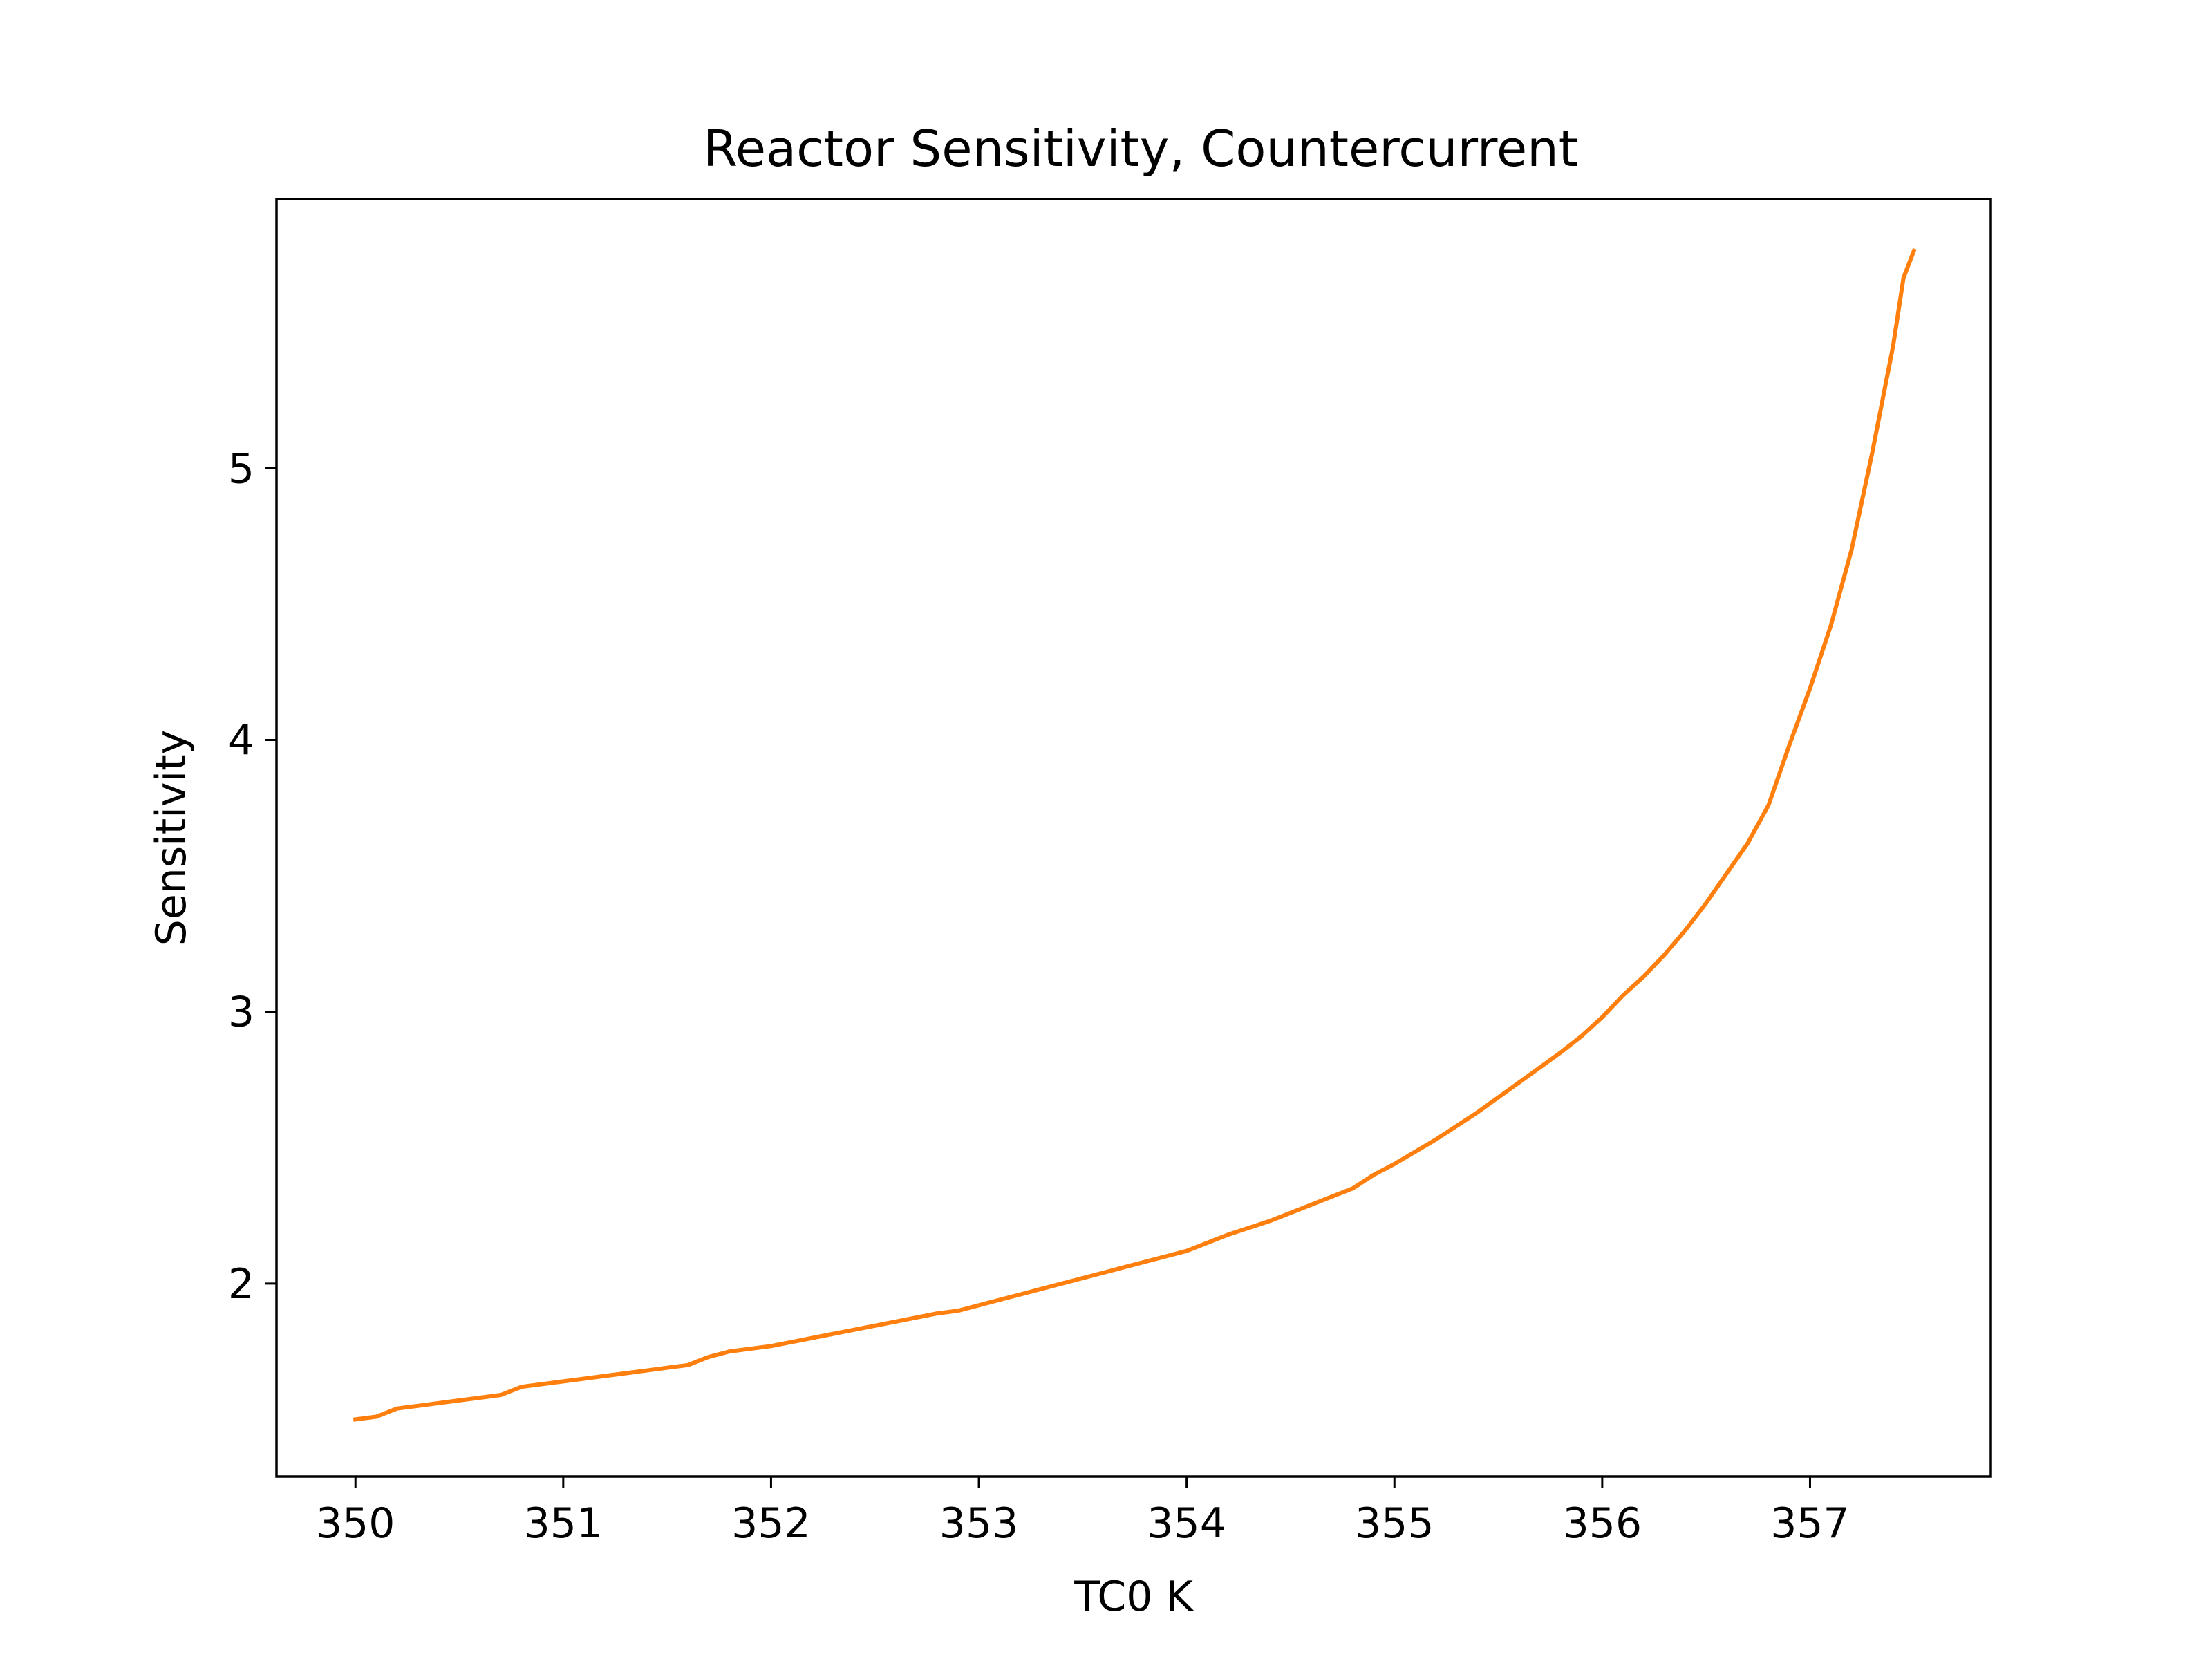 This screenshot has width=2212, height=1659. What do you see at coordinates (1394, 1523) in the screenshot?
I see `x-tick-label: 355` at bounding box center [1394, 1523].